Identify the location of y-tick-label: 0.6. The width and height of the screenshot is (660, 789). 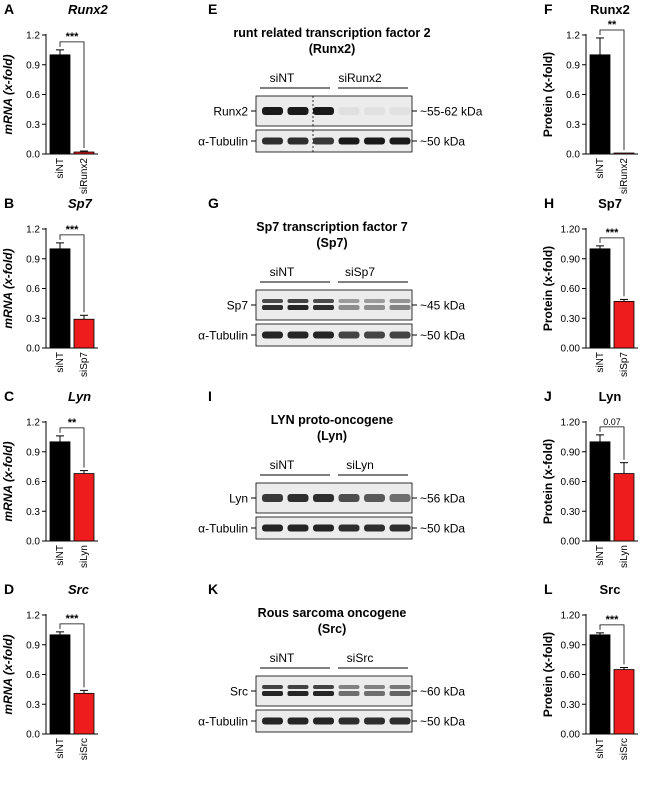
(33, 675).